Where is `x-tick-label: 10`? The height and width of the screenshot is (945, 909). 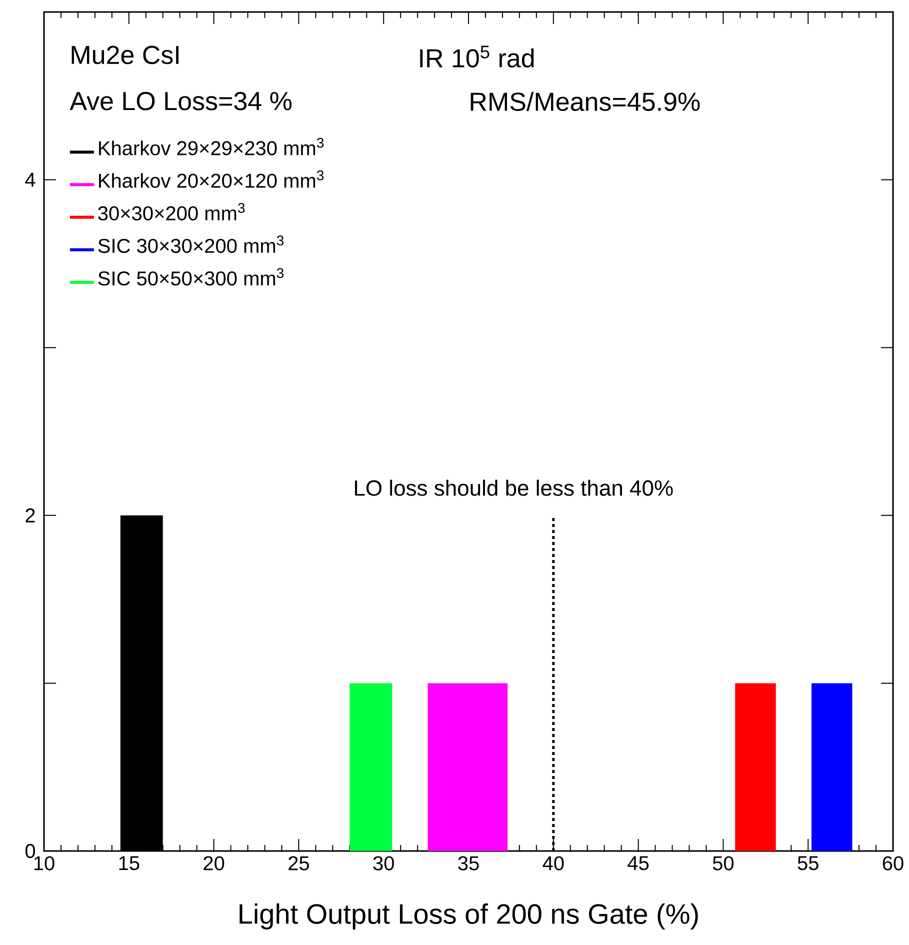
x-tick-label: 10 is located at coordinates (44, 863).